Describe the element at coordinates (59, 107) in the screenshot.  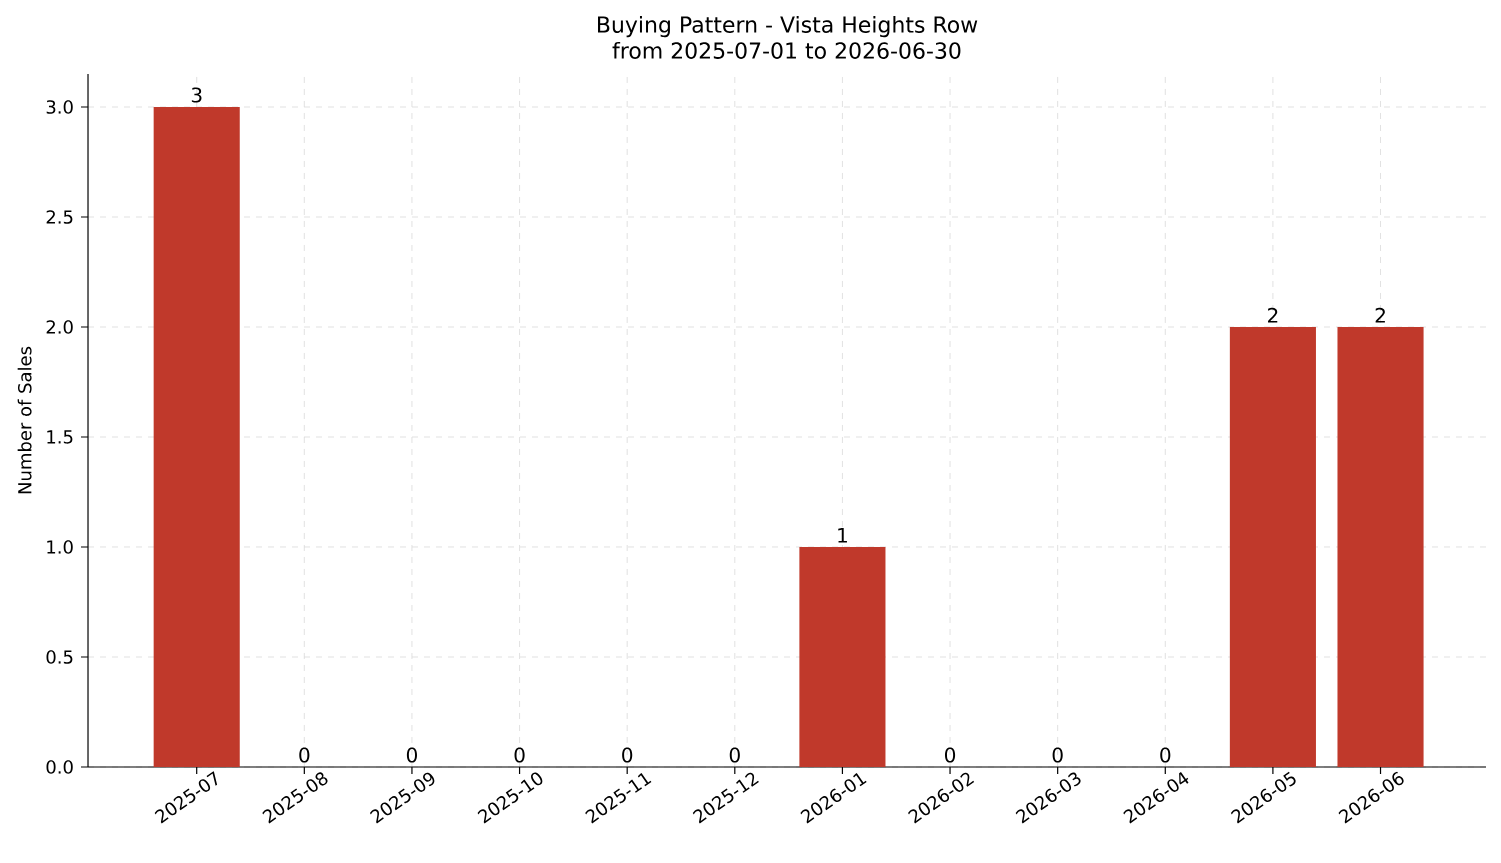
I see `y-tick-label: 3.0` at that location.